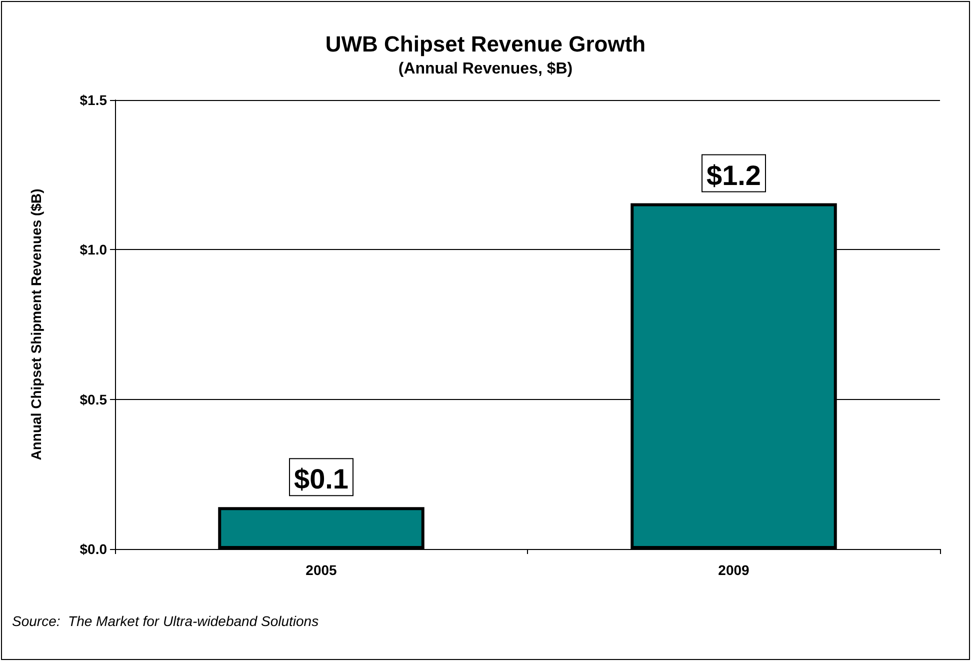 This screenshot has width=971, height=661. What do you see at coordinates (485, 69) in the screenshot?
I see `chart-subtitle: (Annual Revenues, $B)` at bounding box center [485, 69].